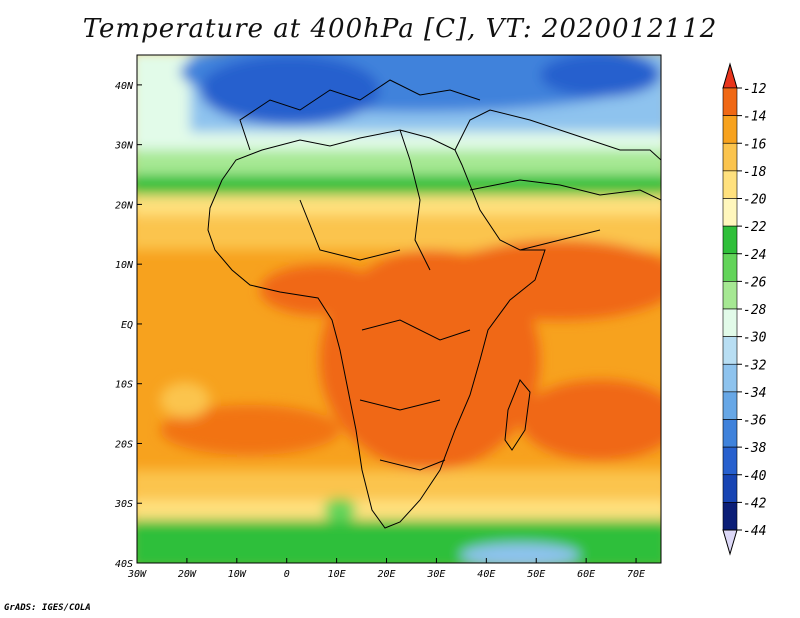 This screenshot has width=800, height=618. I want to click on colorbar-bottom-arrow, so click(730, 542).